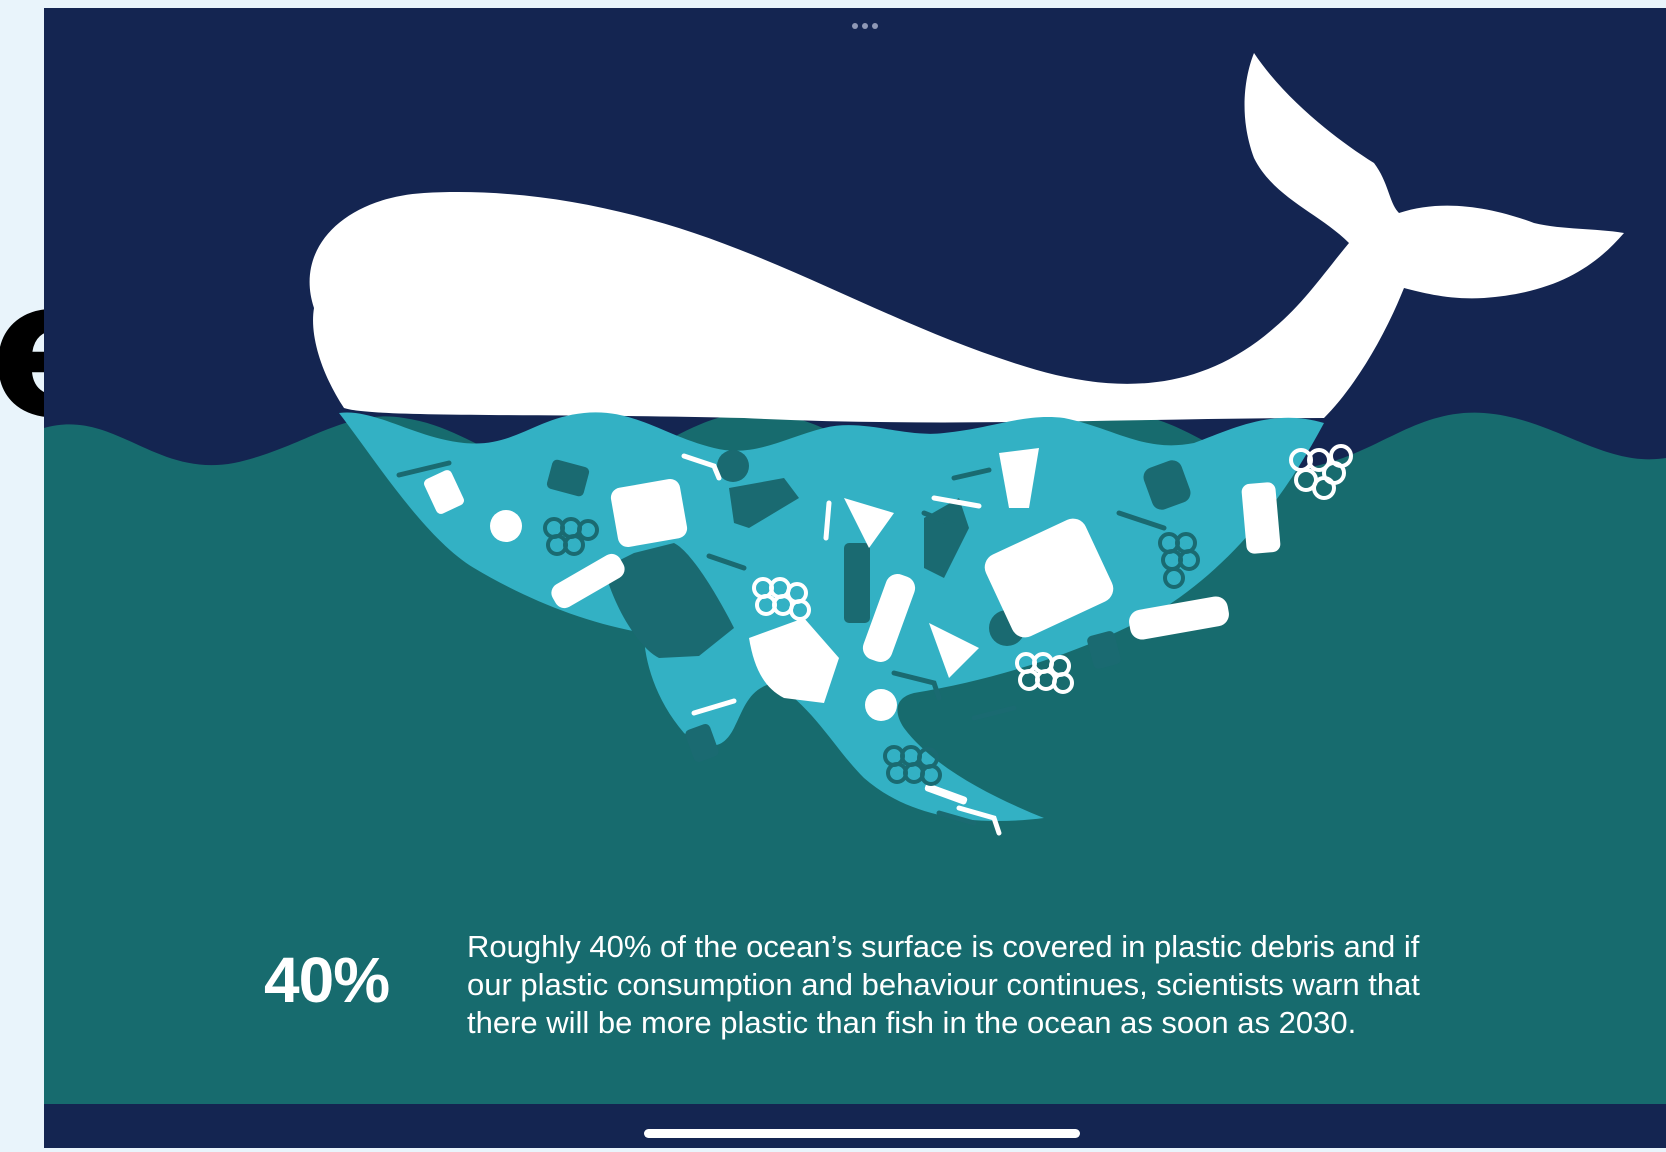 The image size is (1666, 1152). I want to click on home-indicator, so click(862, 1133).